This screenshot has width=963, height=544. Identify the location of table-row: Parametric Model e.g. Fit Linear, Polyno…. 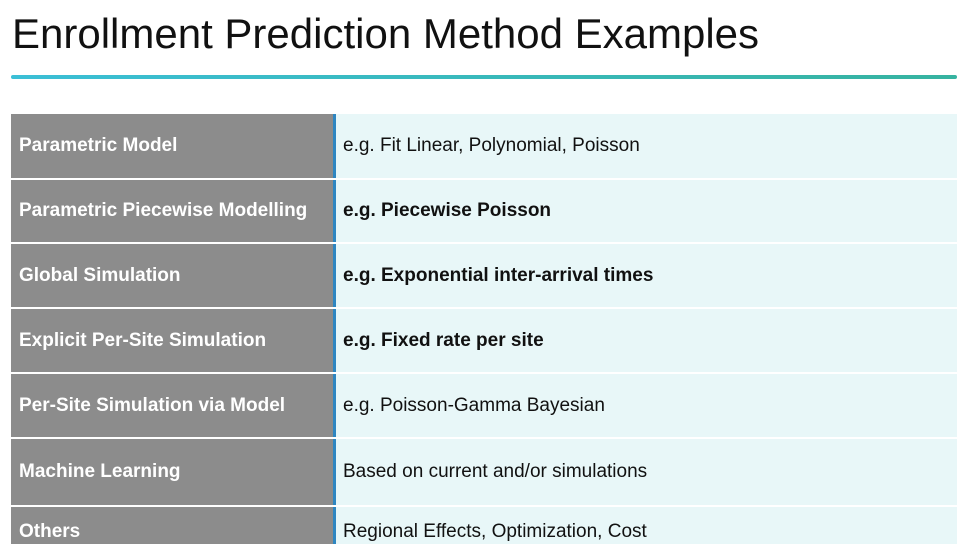
(484, 147).